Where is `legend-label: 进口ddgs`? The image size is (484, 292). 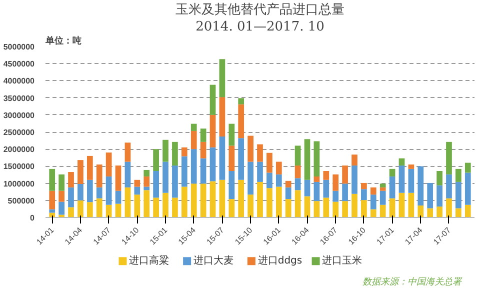 legend-label: 进口ddgs is located at coordinates (280, 260).